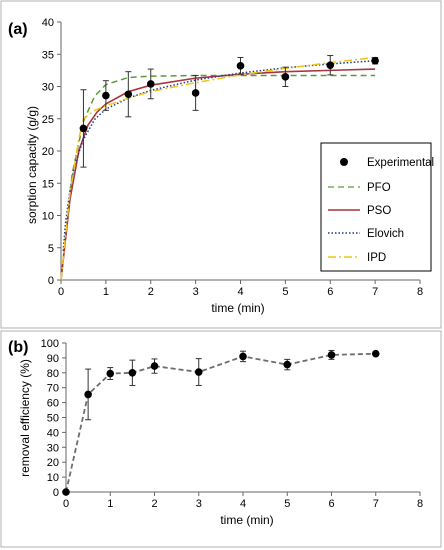 The width and height of the screenshot is (444, 550). What do you see at coordinates (154, 504) in the screenshot?
I see `panel-b-x-tick-label: 2` at bounding box center [154, 504].